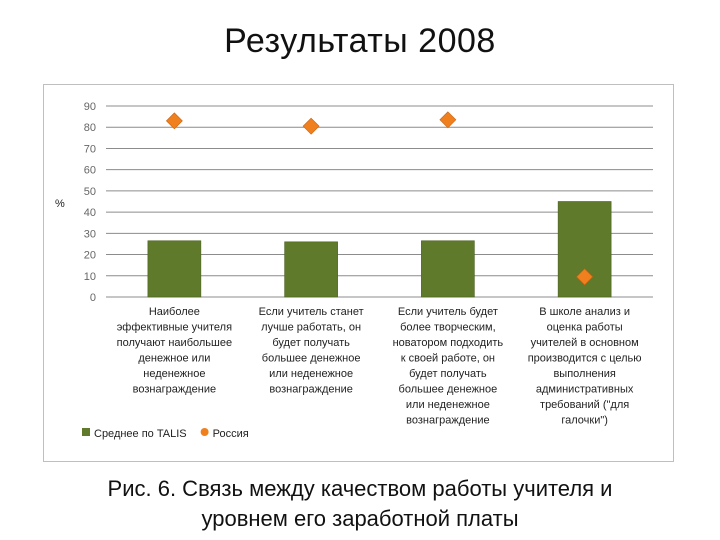  What do you see at coordinates (93, 298) in the screenshot?
I see `y-tick-label: 0` at bounding box center [93, 298].